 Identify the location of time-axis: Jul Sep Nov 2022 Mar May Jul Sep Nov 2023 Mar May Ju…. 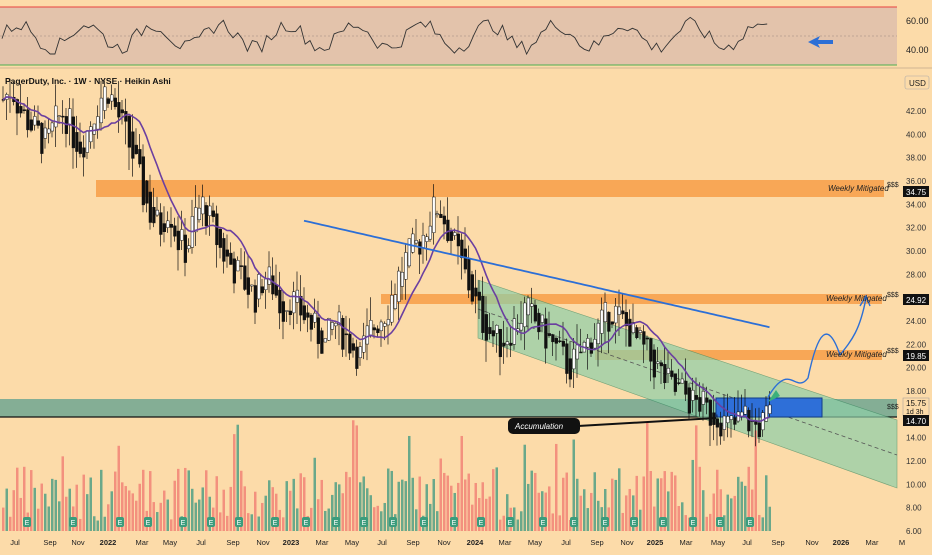
(457, 542).